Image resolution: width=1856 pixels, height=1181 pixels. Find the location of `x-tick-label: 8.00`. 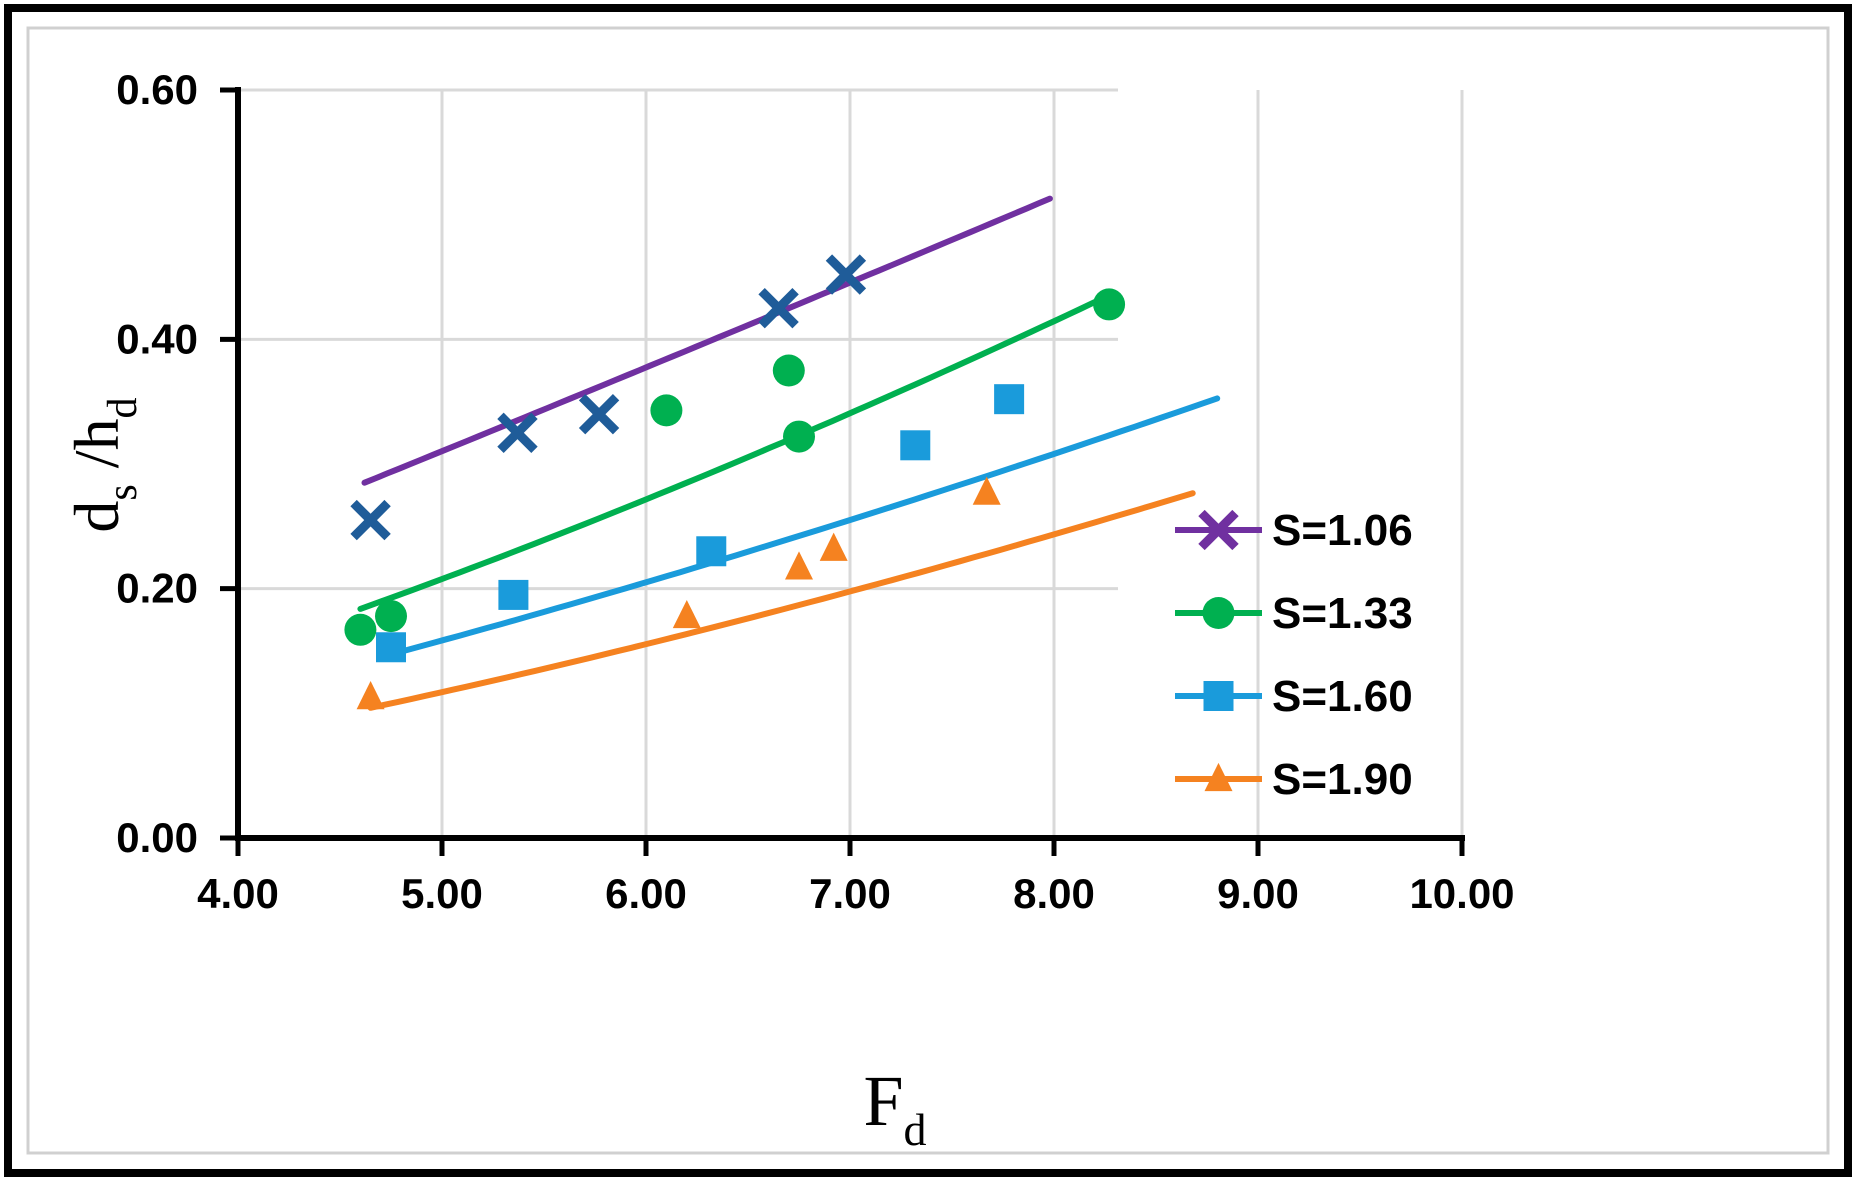

x-tick-label: 8.00 is located at coordinates (1054, 893).